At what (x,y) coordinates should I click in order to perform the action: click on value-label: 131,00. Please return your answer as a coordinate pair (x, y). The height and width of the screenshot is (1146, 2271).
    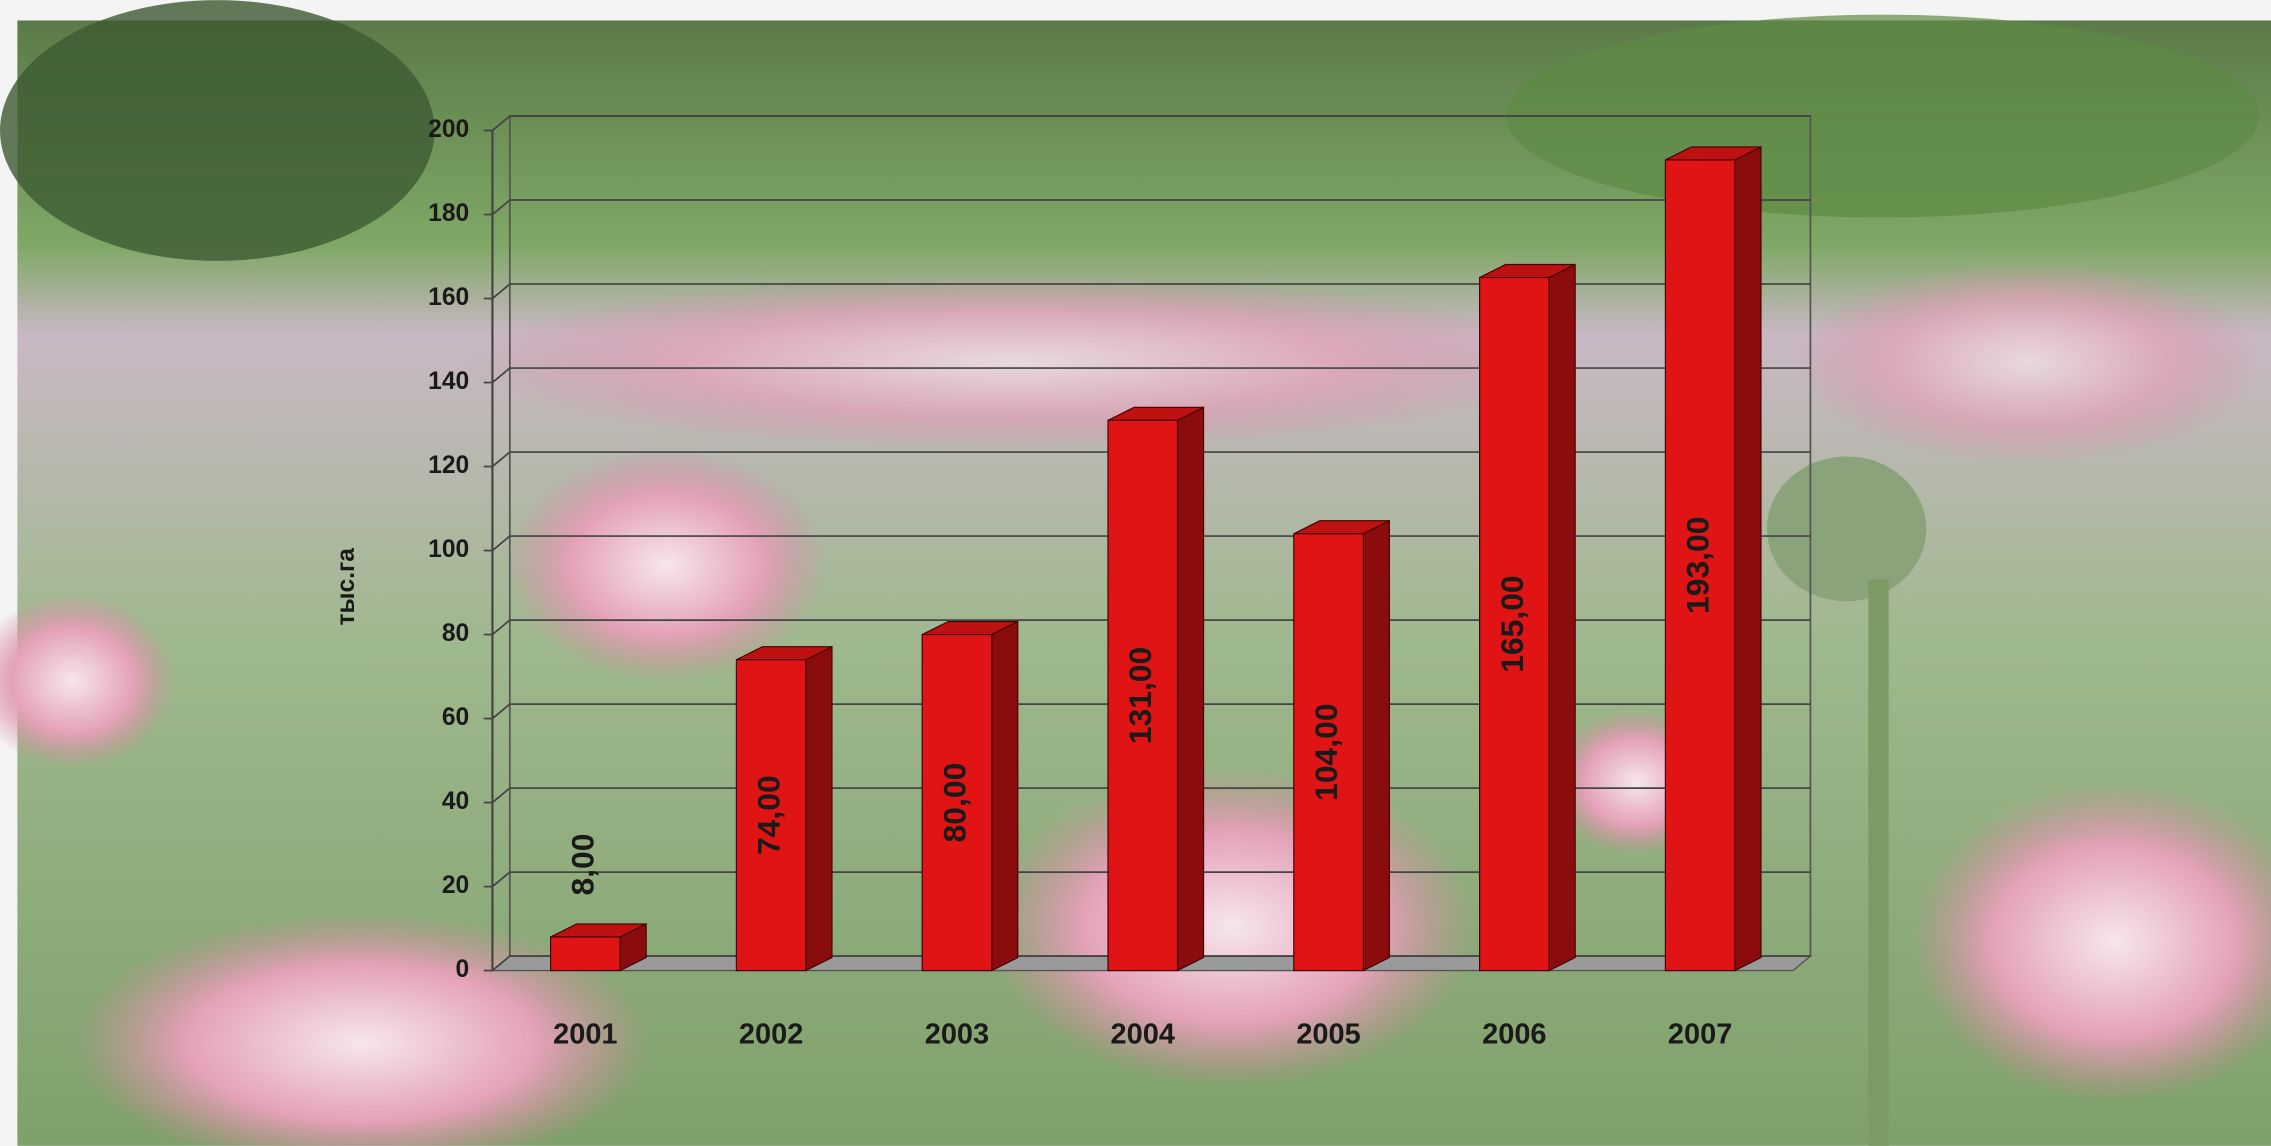
    Looking at the image, I should click on (1140, 695).